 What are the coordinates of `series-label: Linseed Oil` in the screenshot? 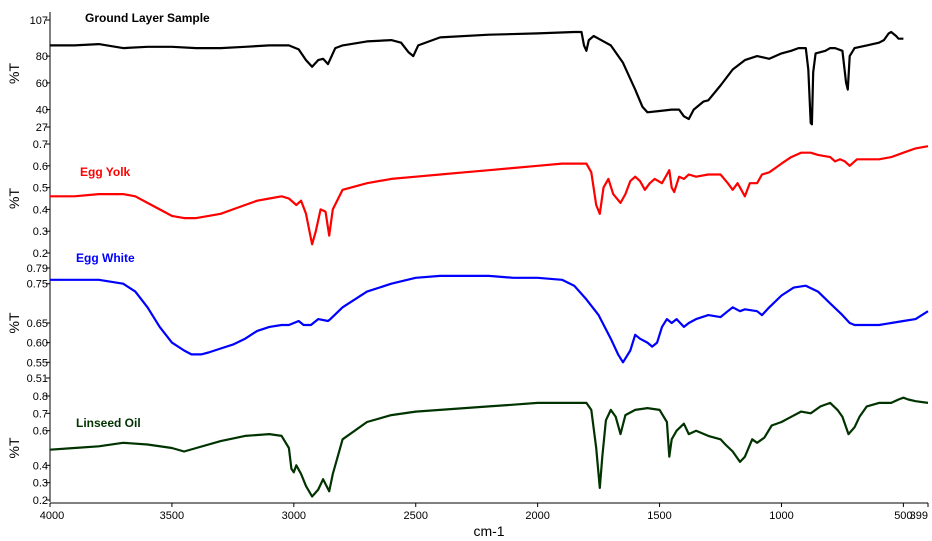 It's located at (108, 423).